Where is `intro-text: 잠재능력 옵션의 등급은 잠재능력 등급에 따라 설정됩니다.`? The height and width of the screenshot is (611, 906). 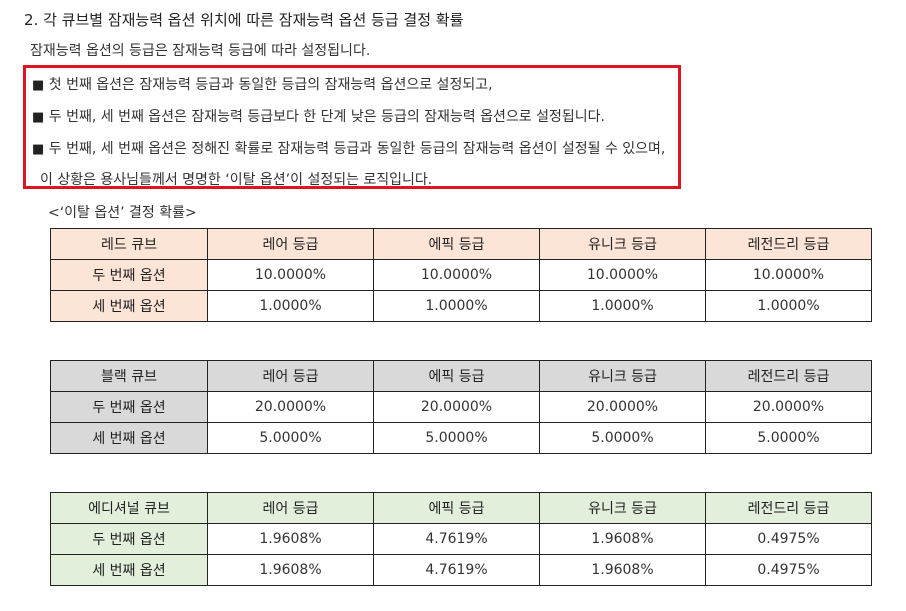 intro-text: 잠재능력 옵션의 등급은 잠재능력 등급에 따라 설정됩니다. is located at coordinates (200, 51).